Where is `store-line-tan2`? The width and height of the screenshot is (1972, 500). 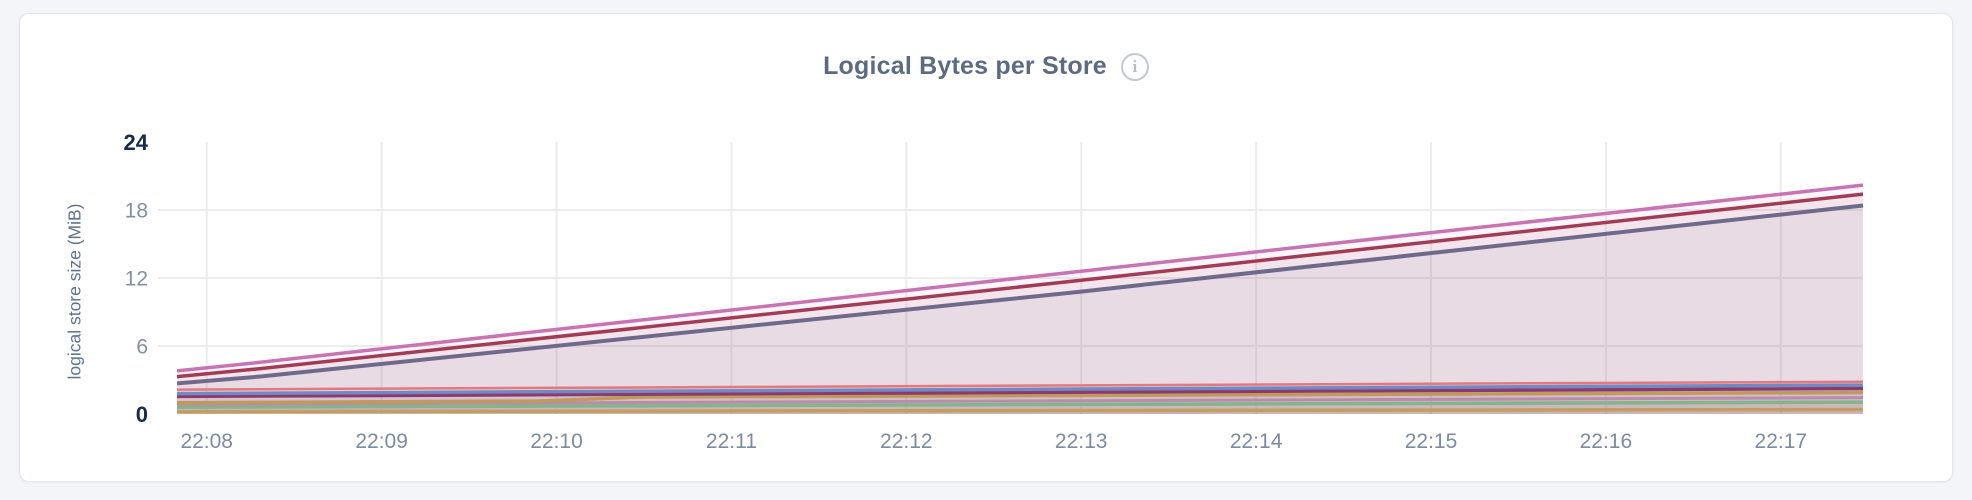
store-line-tan2 is located at coordinates (1020, 410).